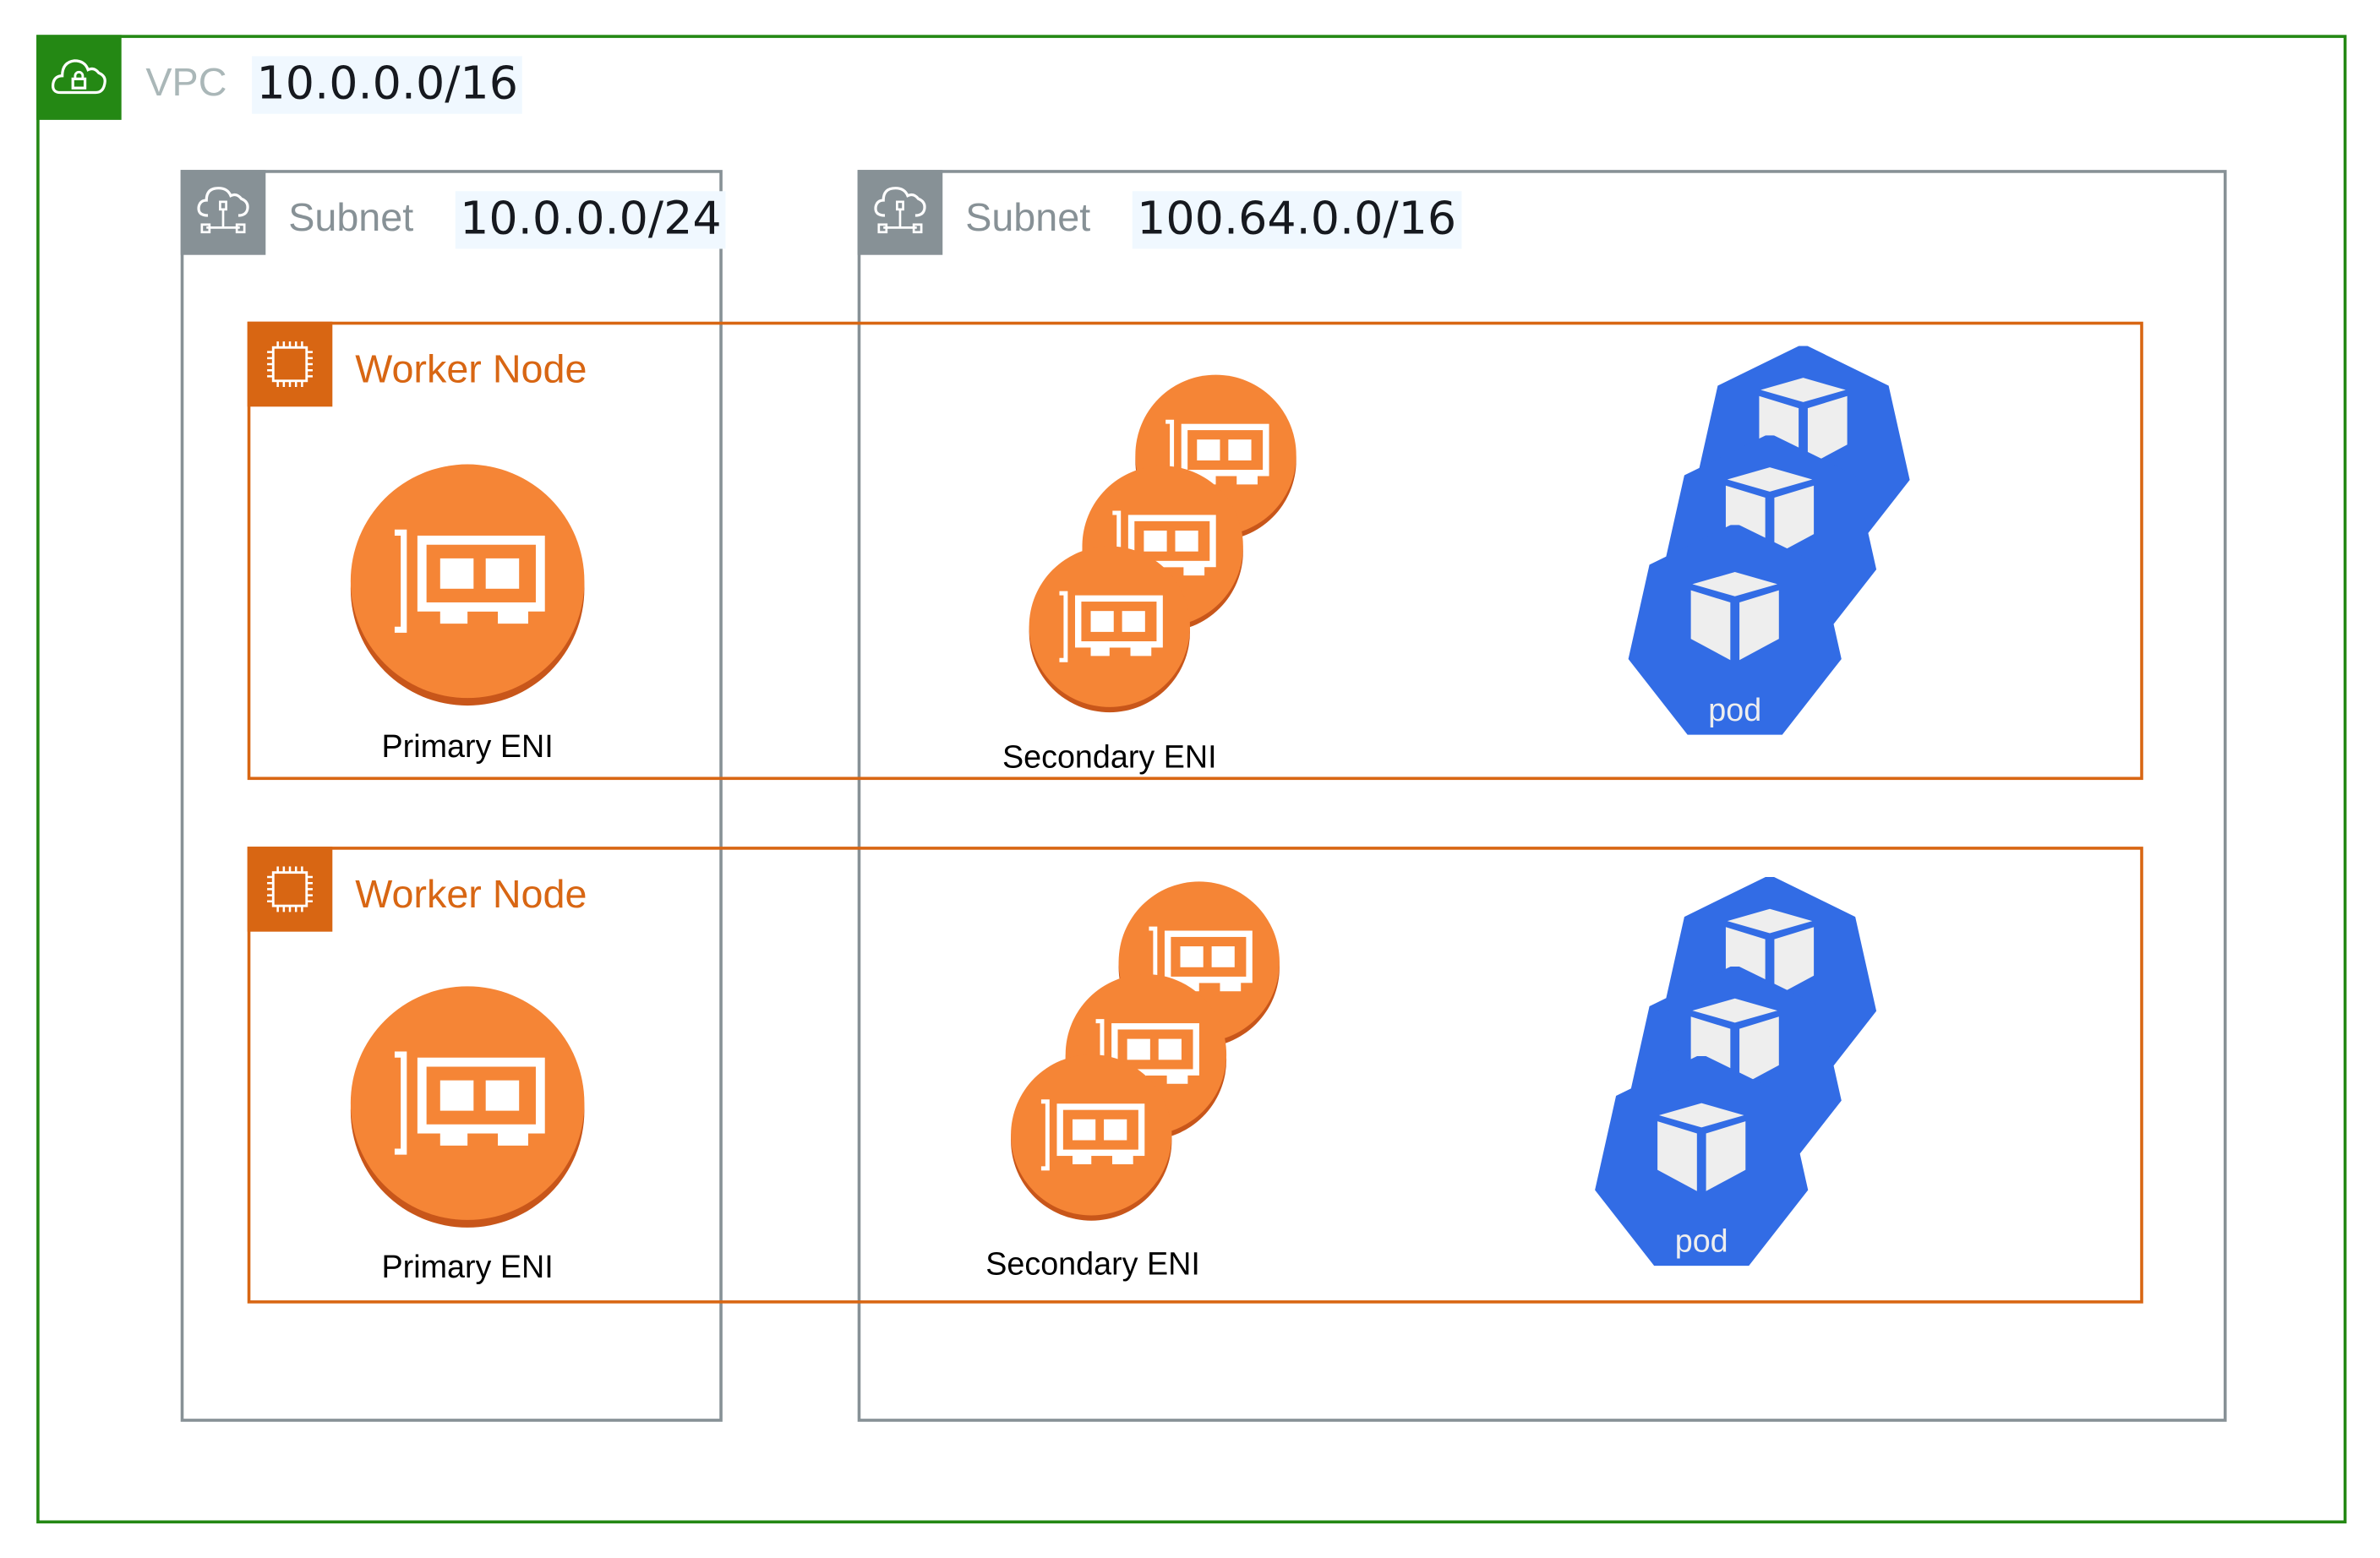  Describe the element at coordinates (1297, 220) in the screenshot. I see `subnet-cidr: 100.64.0.0/16` at that location.